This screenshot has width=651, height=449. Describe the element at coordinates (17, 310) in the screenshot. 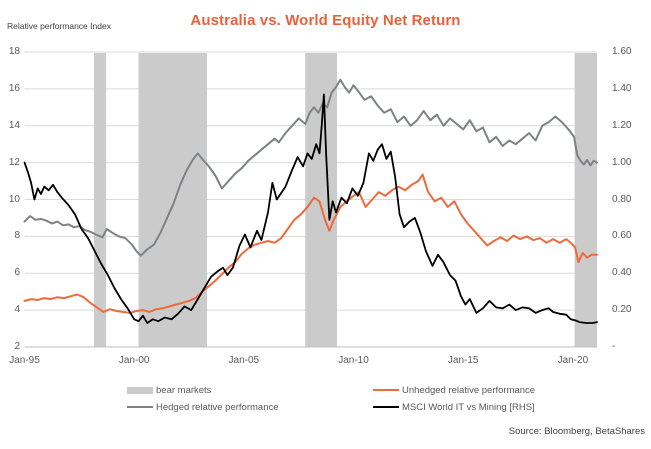

I see `left-axis-tick: 4` at that location.